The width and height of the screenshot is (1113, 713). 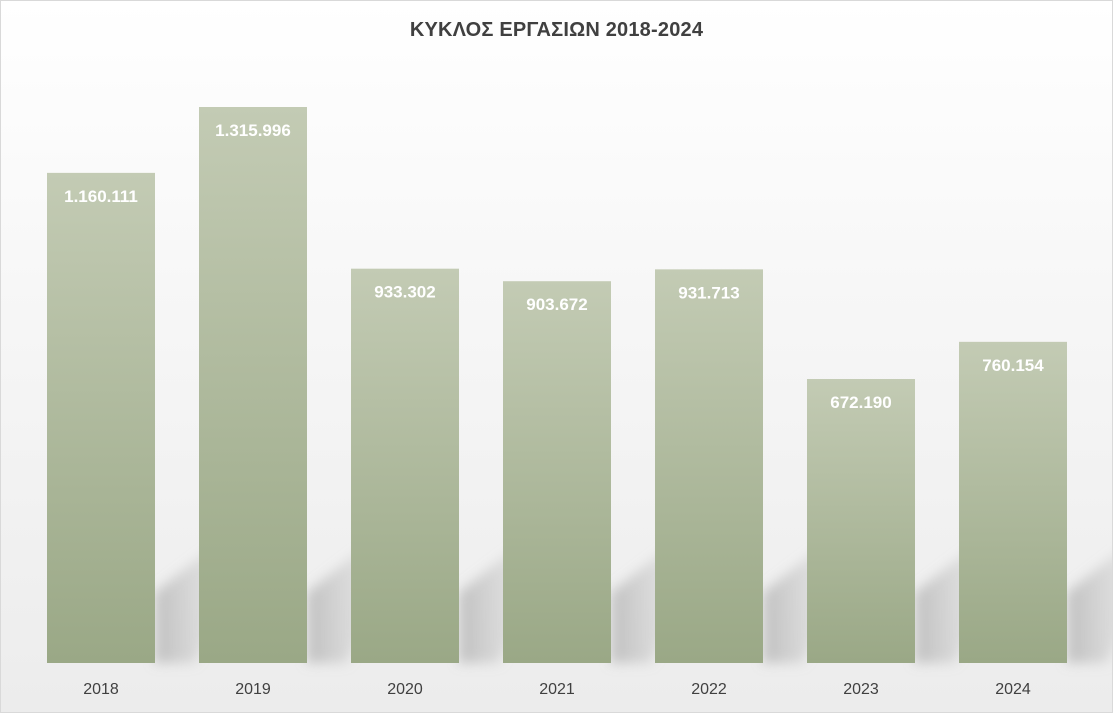 What do you see at coordinates (860, 402) in the screenshot?
I see `data-label: 672.190` at bounding box center [860, 402].